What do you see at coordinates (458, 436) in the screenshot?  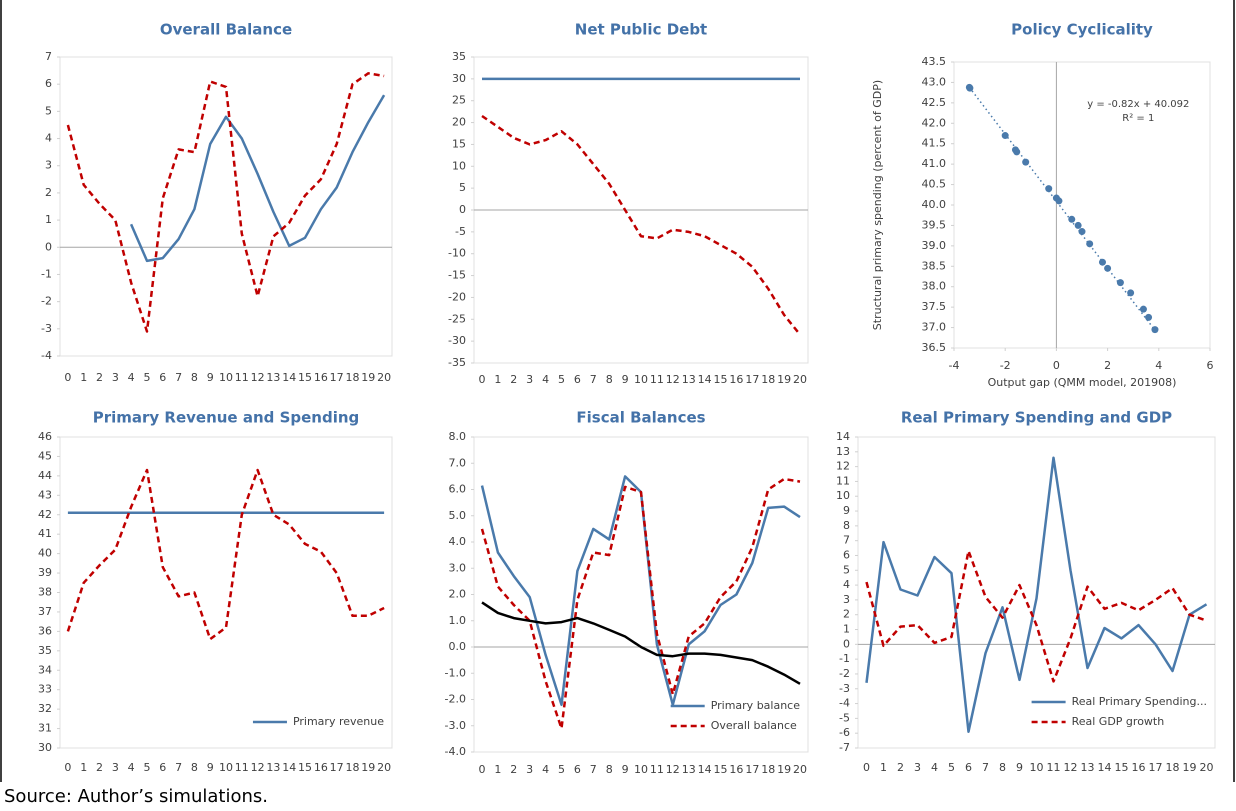 I see `y-tick-label: 8.0` at bounding box center [458, 436].